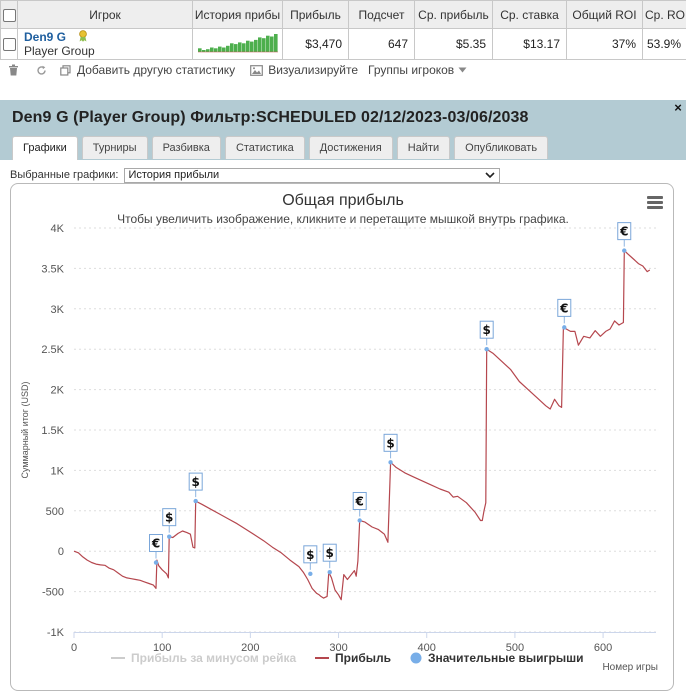 This screenshot has width=686, height=700. What do you see at coordinates (55, 512) in the screenshot?
I see `y-tick-label: 500` at bounding box center [55, 512].